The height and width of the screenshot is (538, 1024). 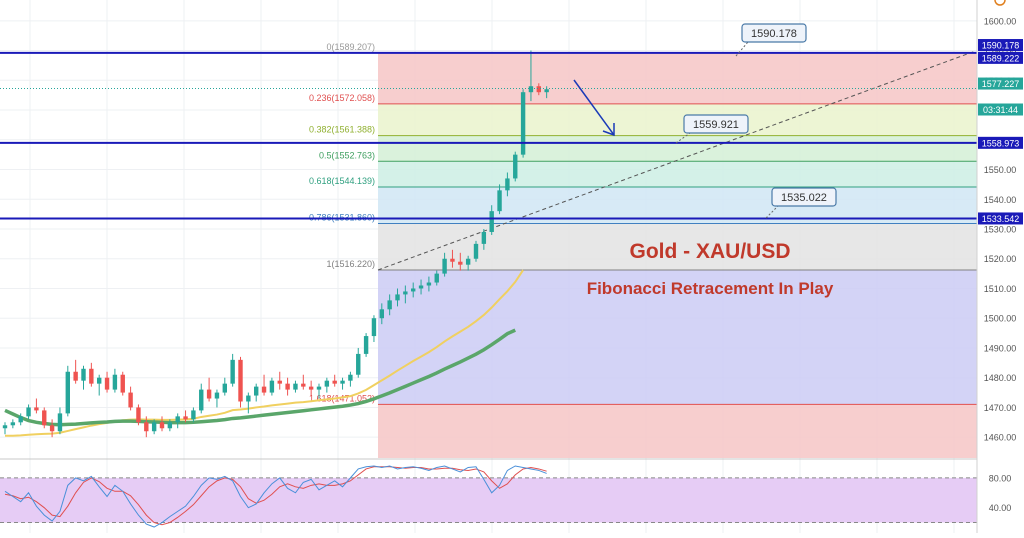 I want to click on arrow, so click(x=594, y=108).